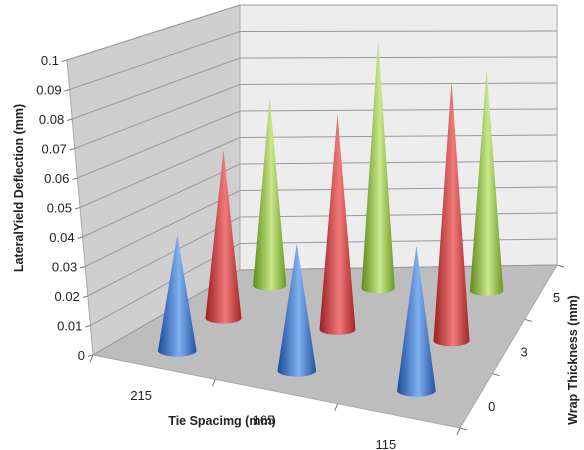 The height and width of the screenshot is (450, 584). What do you see at coordinates (69, 326) in the screenshot?
I see `z-tick-label: 0.01` at bounding box center [69, 326].